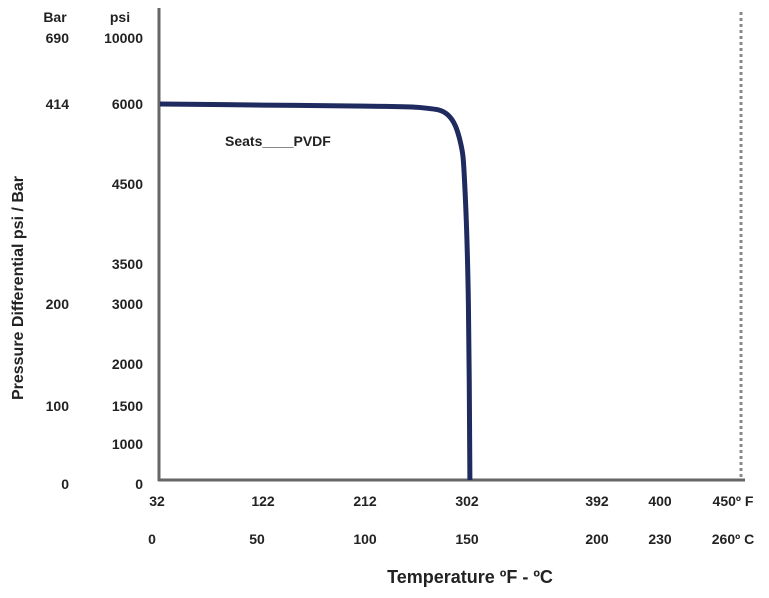 Image resolution: width=769 pixels, height=598 pixels. What do you see at coordinates (263, 501) in the screenshot?
I see `x-tick-f-label: 122` at bounding box center [263, 501].